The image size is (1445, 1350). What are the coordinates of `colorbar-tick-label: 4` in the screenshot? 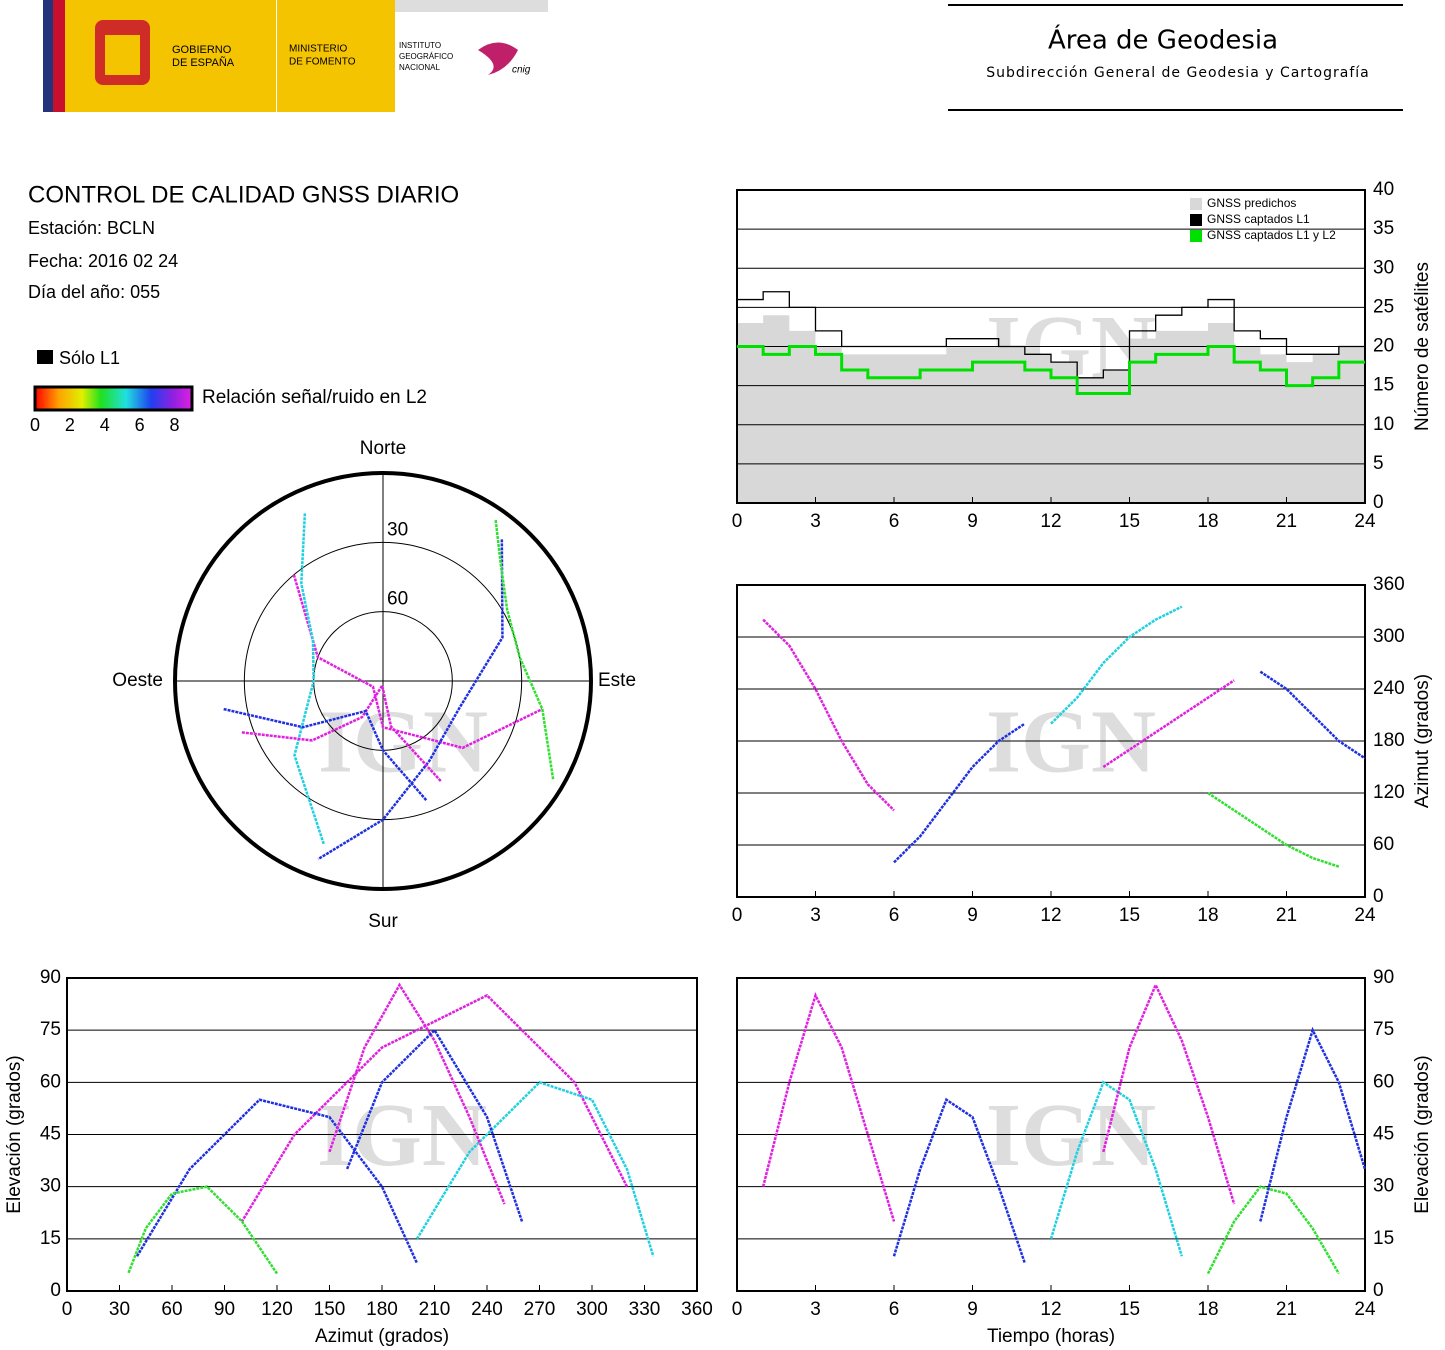 It's located at (105, 425).